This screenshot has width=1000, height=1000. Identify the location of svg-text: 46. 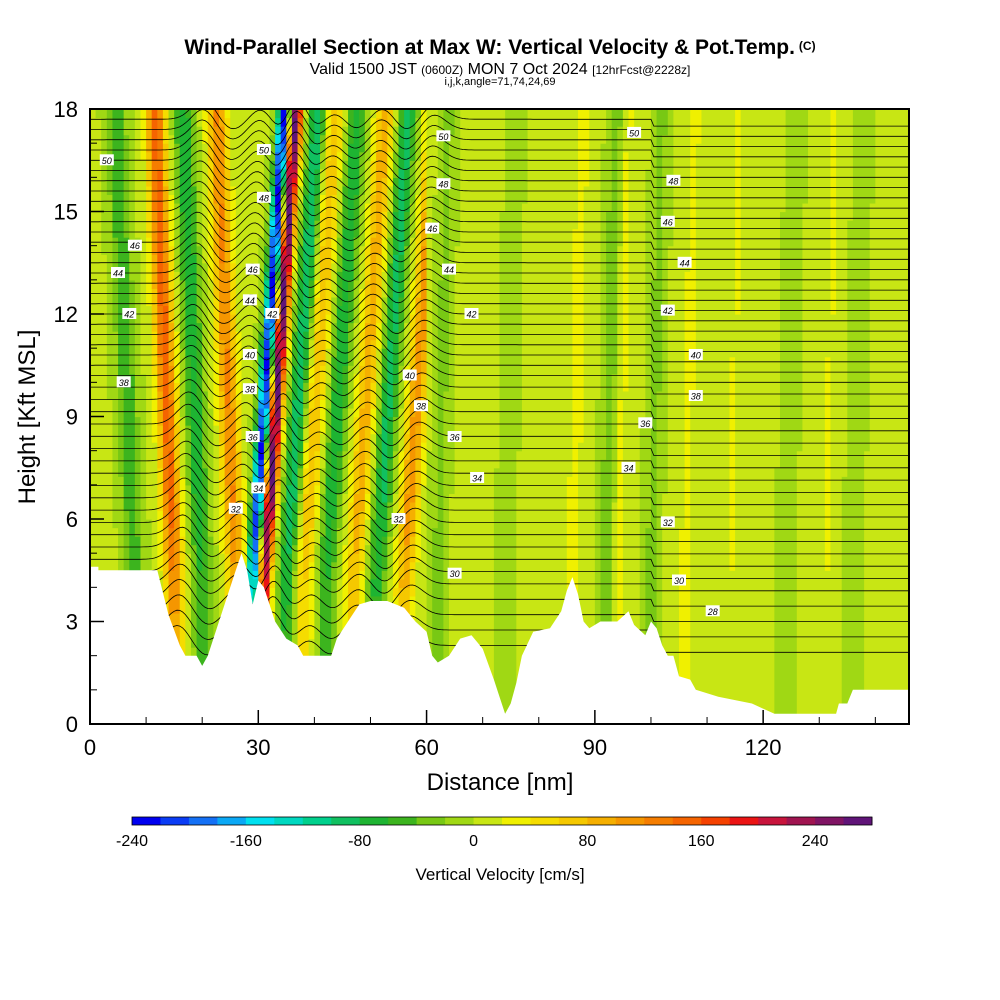
(253, 270).